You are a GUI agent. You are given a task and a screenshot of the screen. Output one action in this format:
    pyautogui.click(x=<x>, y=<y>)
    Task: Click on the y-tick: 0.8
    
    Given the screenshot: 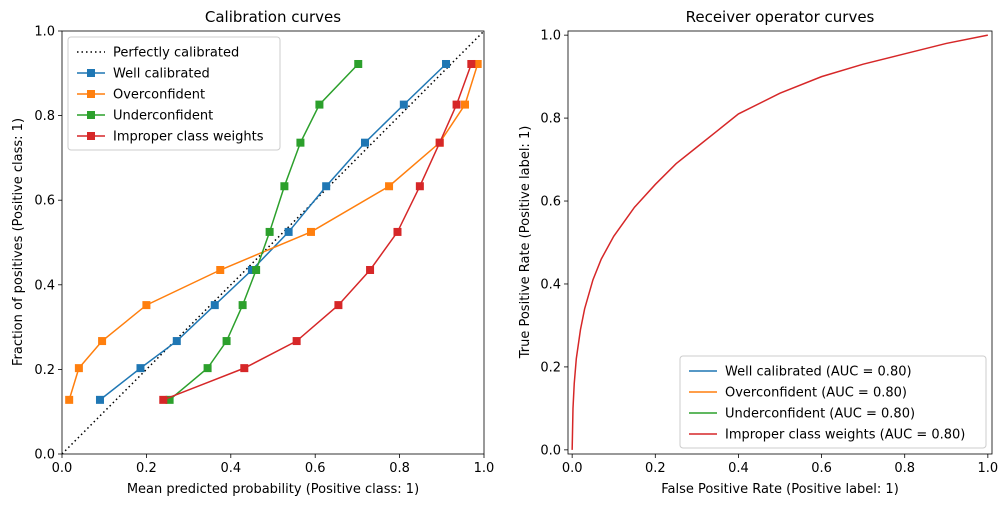 What is the action you would take?
    pyautogui.click(x=554, y=119)
    